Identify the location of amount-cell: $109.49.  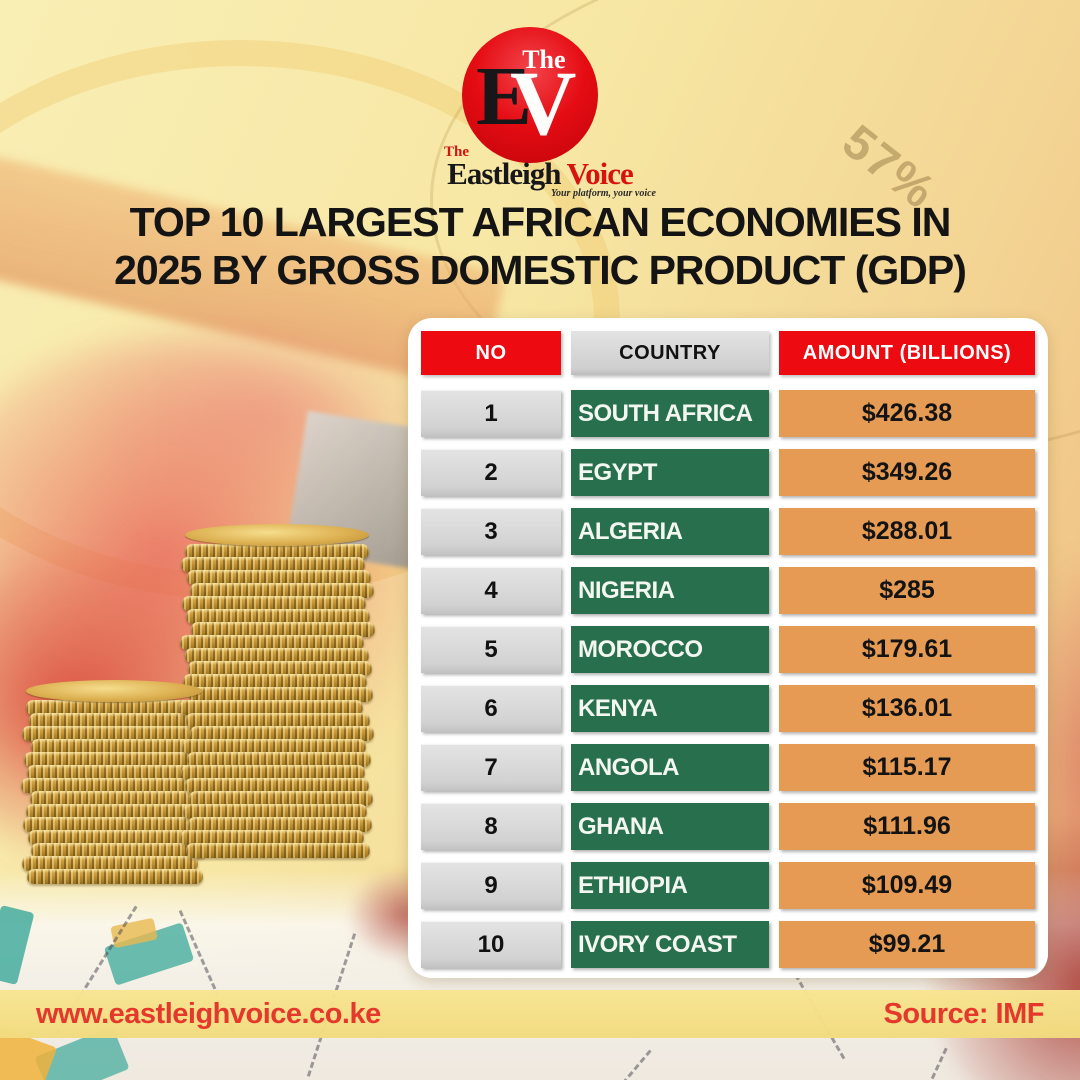
(907, 885).